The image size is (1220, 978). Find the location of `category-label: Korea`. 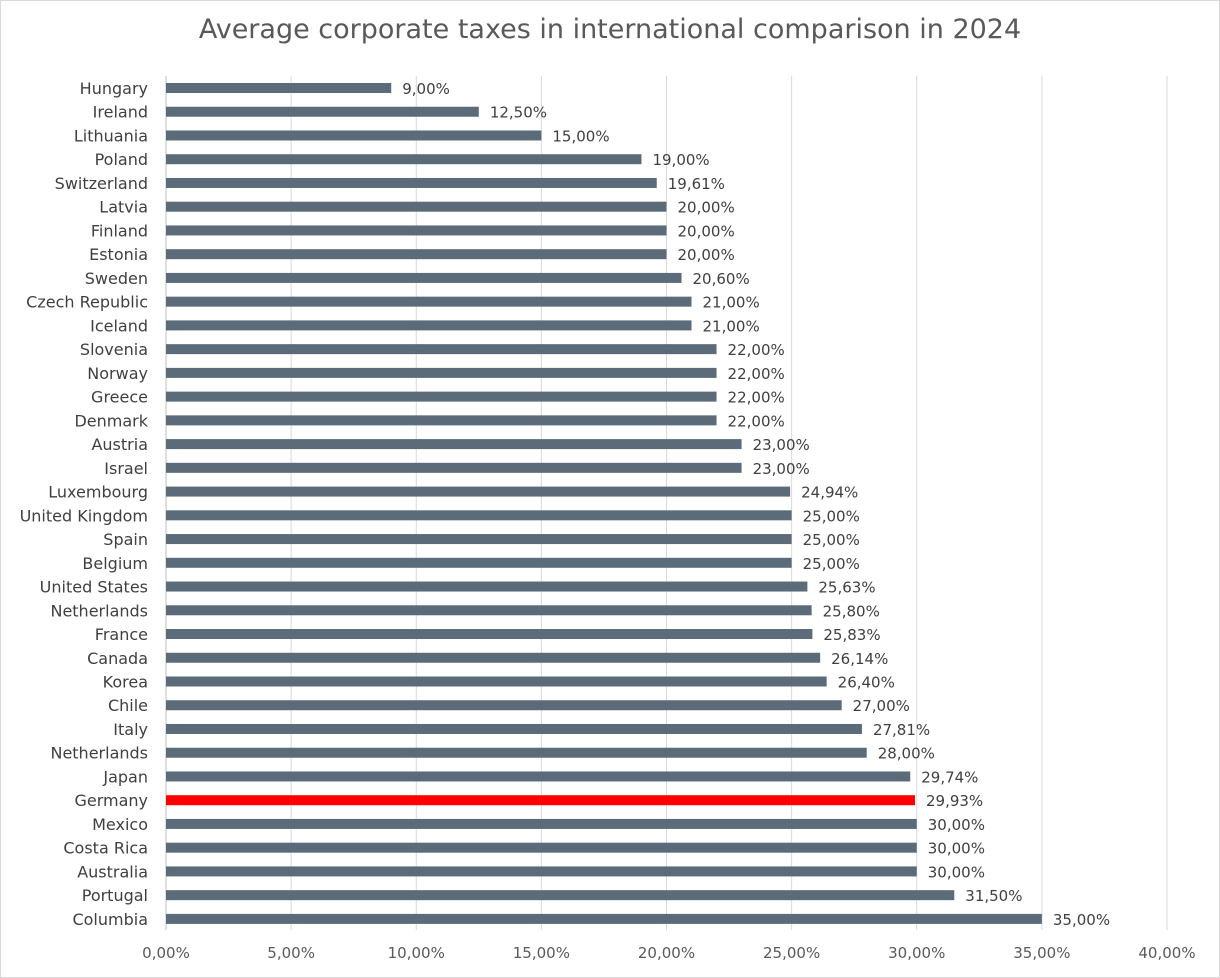

category-label: Korea is located at coordinates (125, 682).